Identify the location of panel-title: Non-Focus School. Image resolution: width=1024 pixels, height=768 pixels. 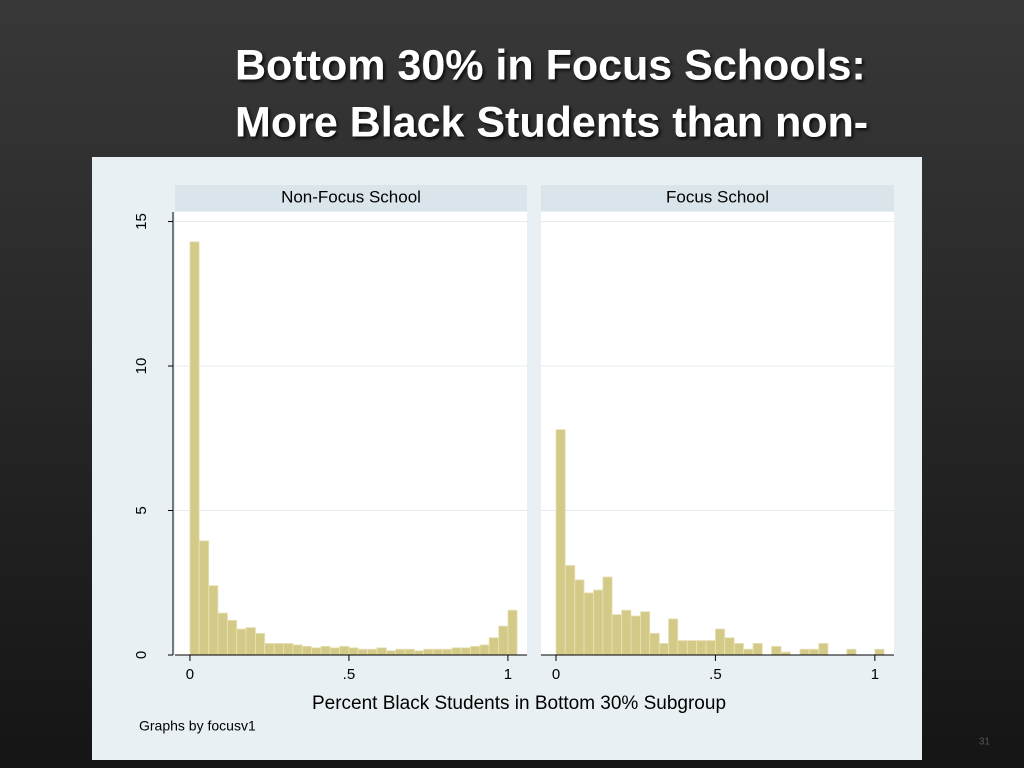
(351, 196).